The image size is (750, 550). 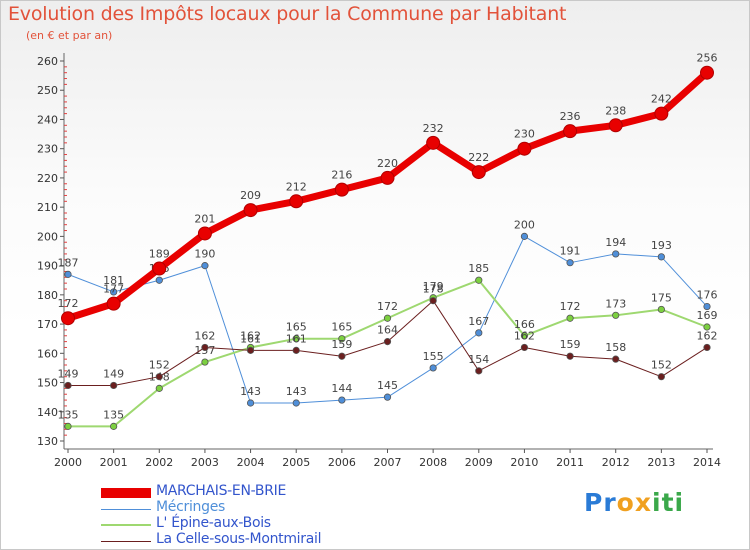 I want to click on data-label: 230, so click(x=524, y=134).